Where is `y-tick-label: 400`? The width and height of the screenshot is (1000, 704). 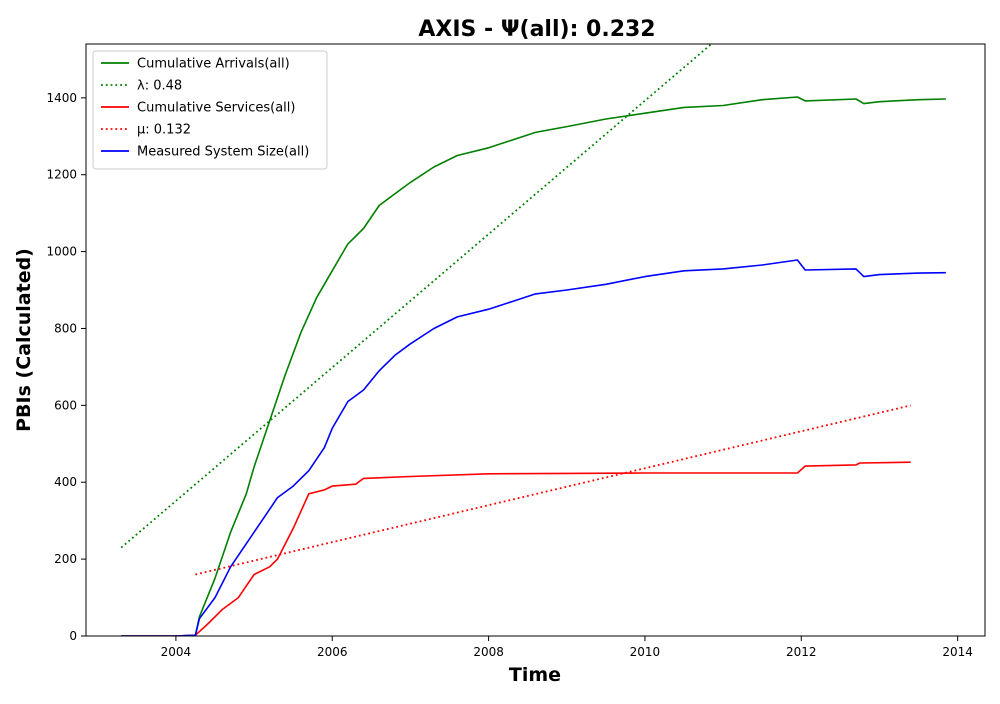 y-tick-label: 400 is located at coordinates (65, 482).